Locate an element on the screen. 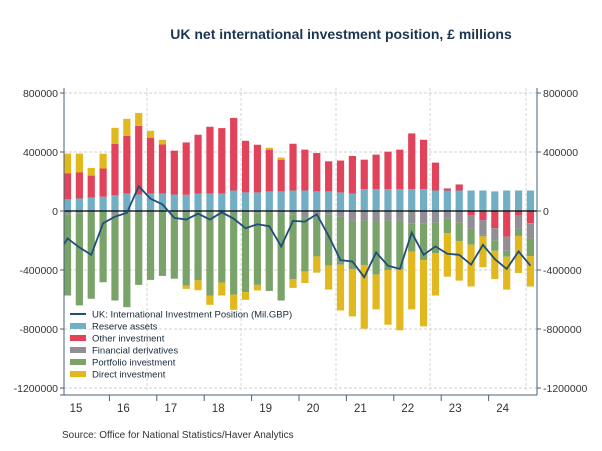 The width and height of the screenshot is (602, 451). y-tick-label-left: -400000 is located at coordinates (38, 271).